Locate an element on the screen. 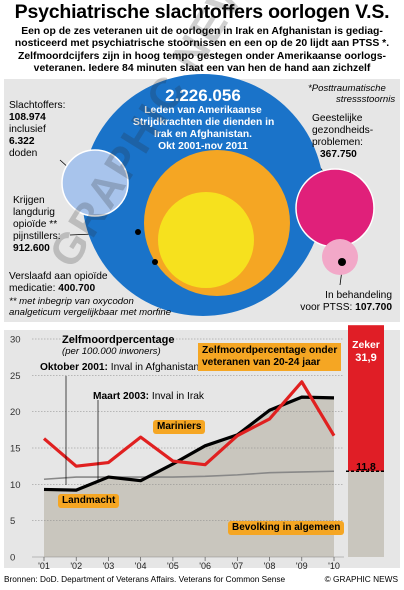 This screenshot has height=590, width=404. ptss-note-line: *Posttraumatische is located at coordinates (347, 88).